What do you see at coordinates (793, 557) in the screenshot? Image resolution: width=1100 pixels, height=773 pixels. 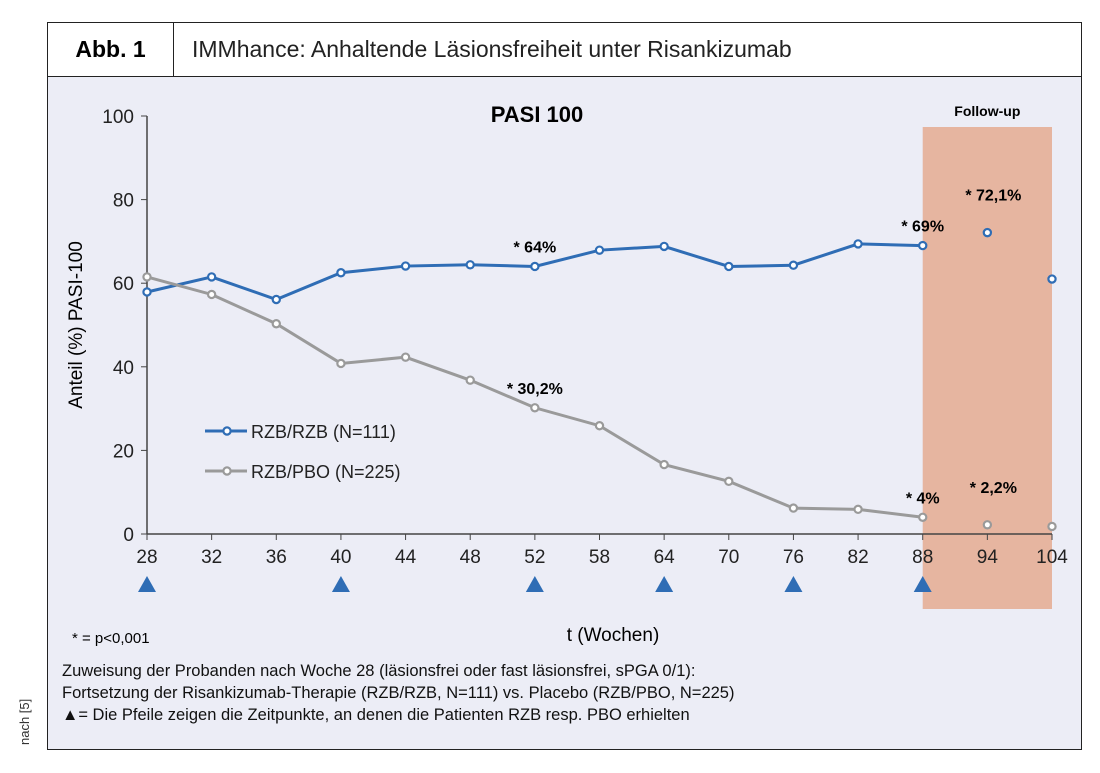 I see `x-tick-label: 76` at bounding box center [793, 557].